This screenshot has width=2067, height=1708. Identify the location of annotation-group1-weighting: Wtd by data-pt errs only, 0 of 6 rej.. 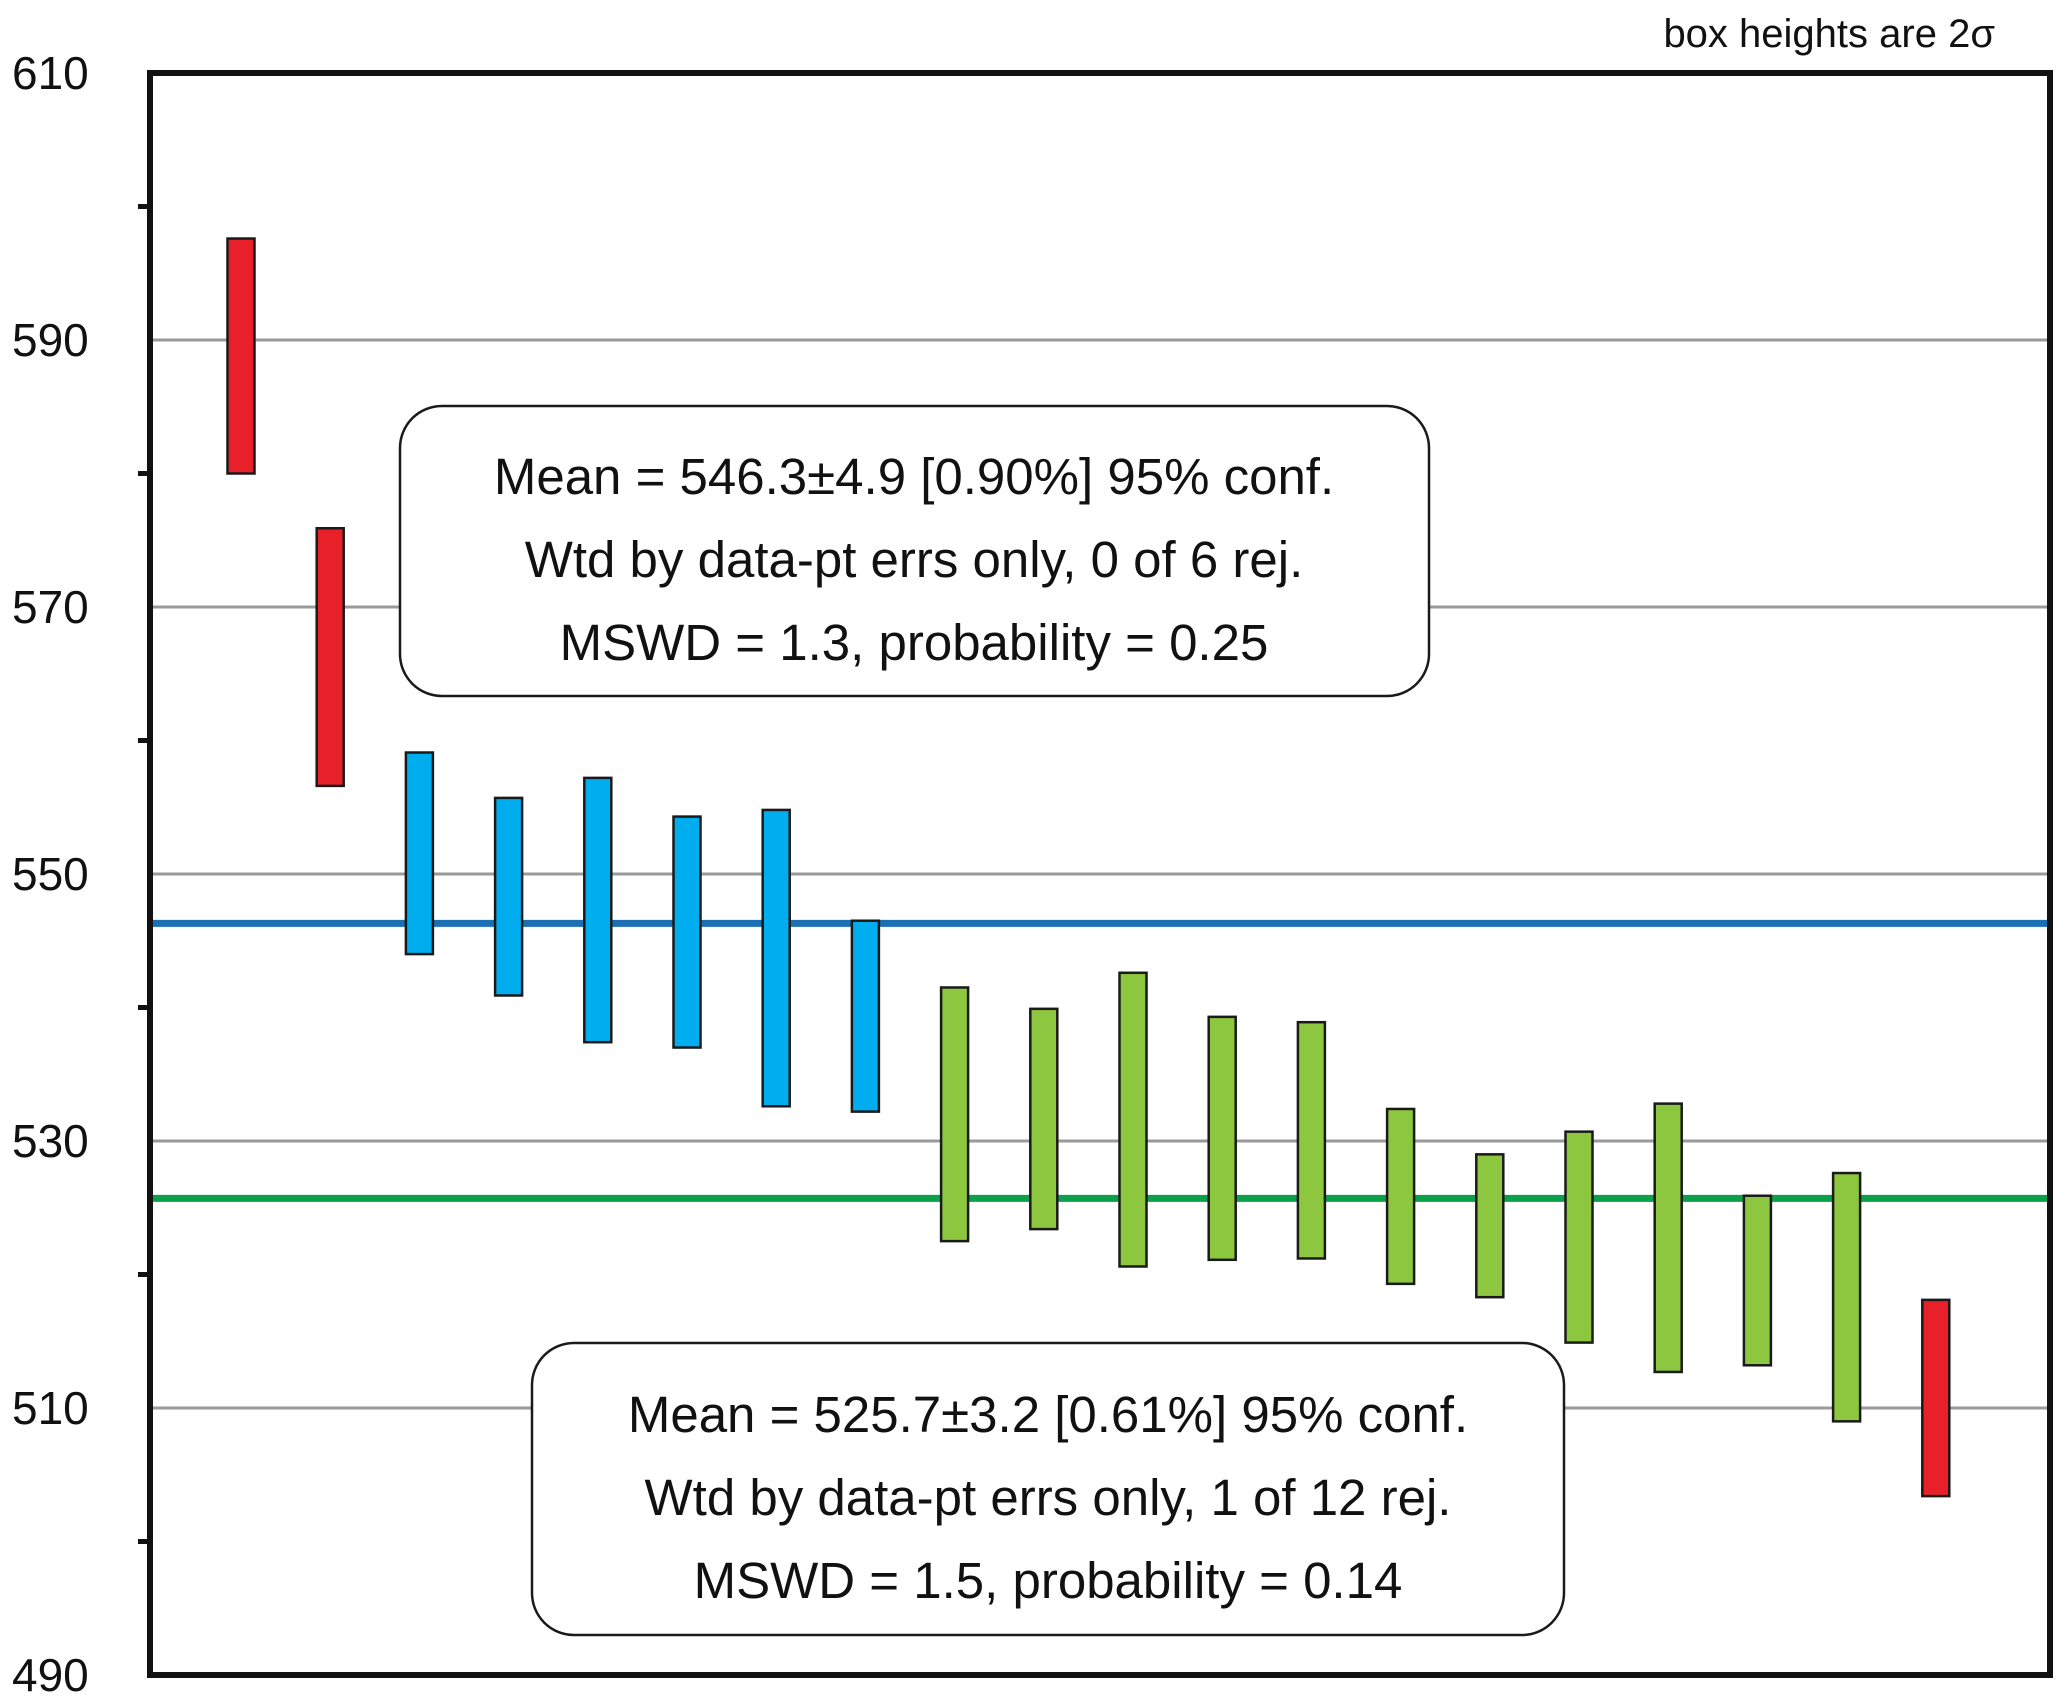
(914, 559).